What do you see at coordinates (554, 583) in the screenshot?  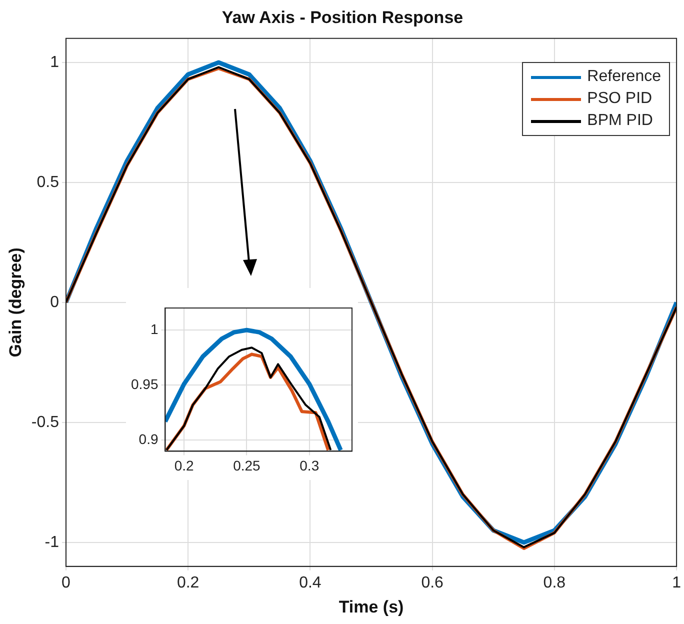 I see `x-tick-label: 0.8` at bounding box center [554, 583].